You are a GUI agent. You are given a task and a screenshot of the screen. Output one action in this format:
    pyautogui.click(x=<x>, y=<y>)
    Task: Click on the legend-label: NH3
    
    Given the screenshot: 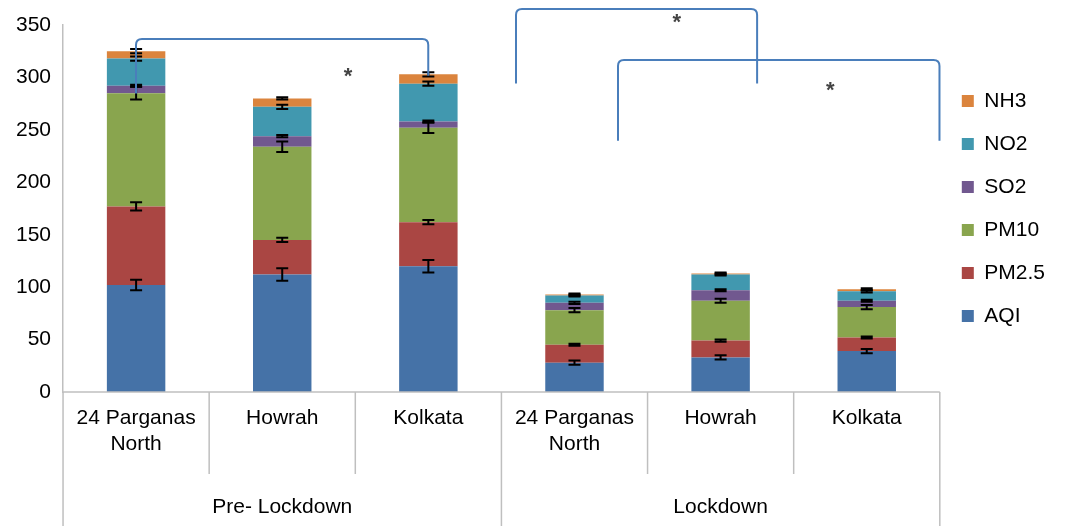 What is the action you would take?
    pyautogui.click(x=1005, y=99)
    